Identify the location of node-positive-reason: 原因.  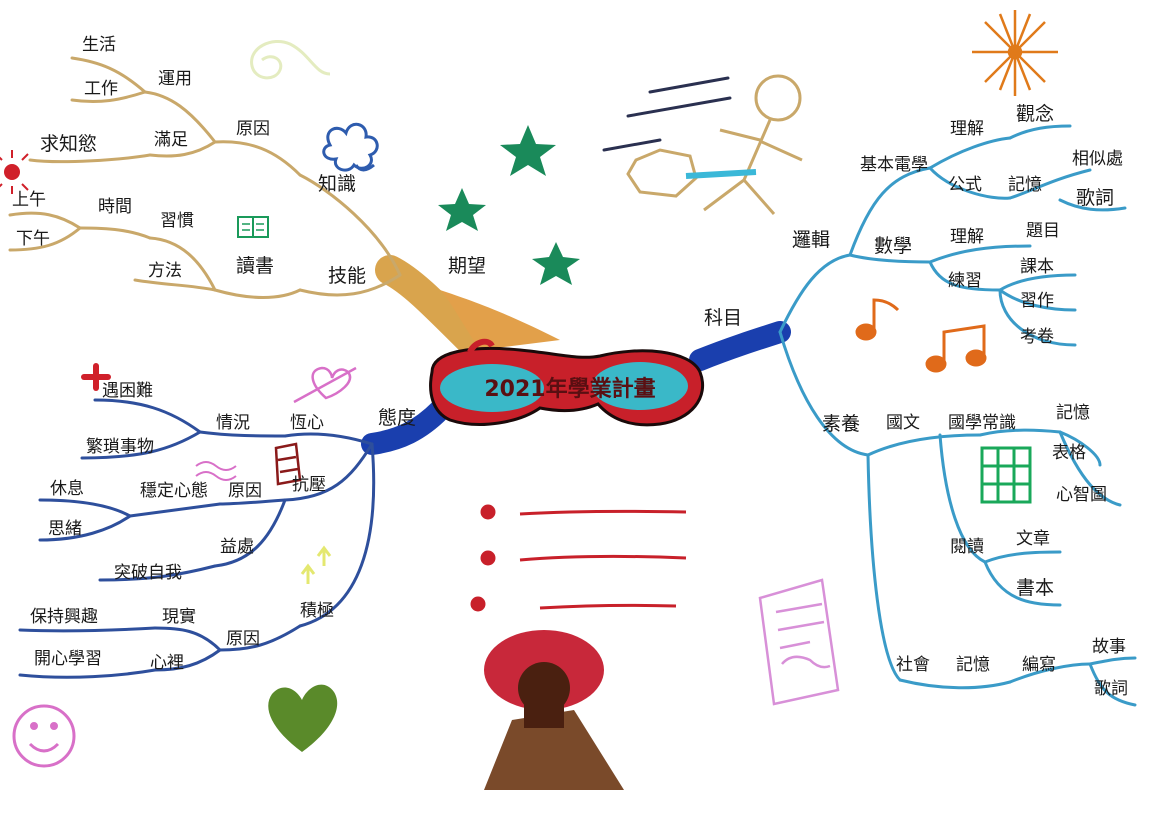
(243, 639).